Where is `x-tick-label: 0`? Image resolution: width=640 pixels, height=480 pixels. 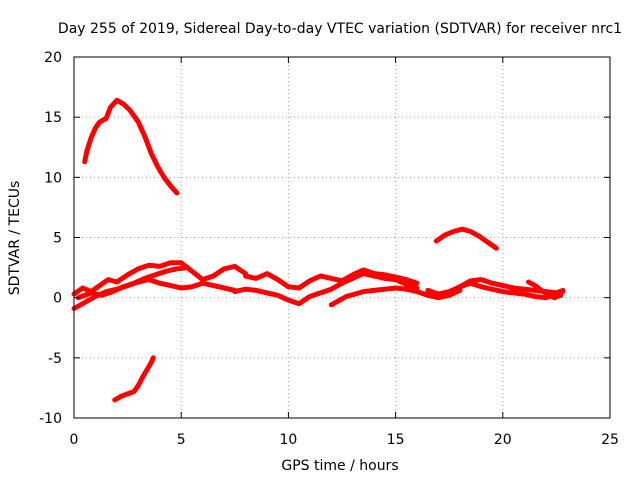 x-tick-label: 0 is located at coordinates (74, 440).